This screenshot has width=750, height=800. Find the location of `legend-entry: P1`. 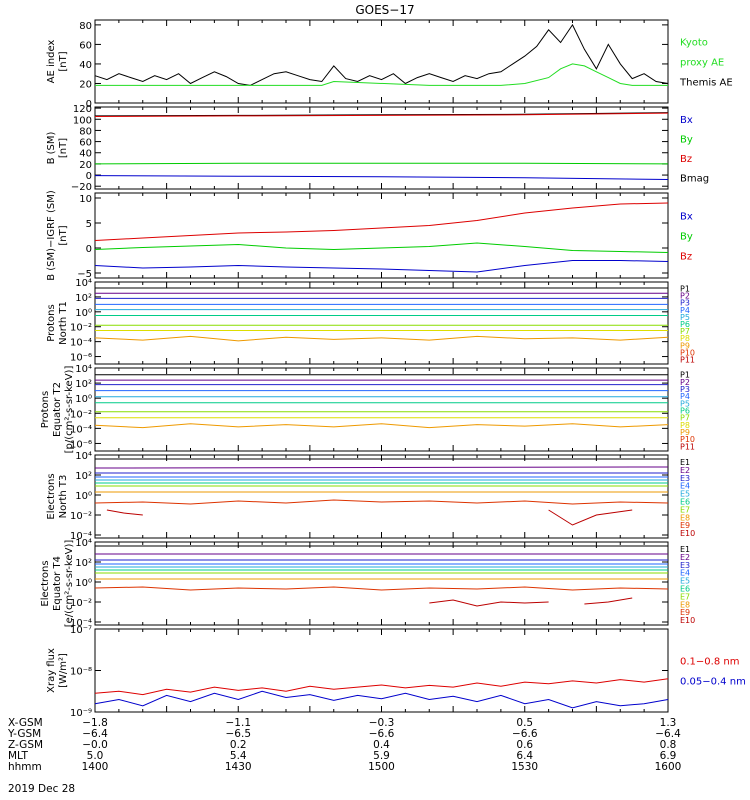

legend-entry: P1 is located at coordinates (685, 289).